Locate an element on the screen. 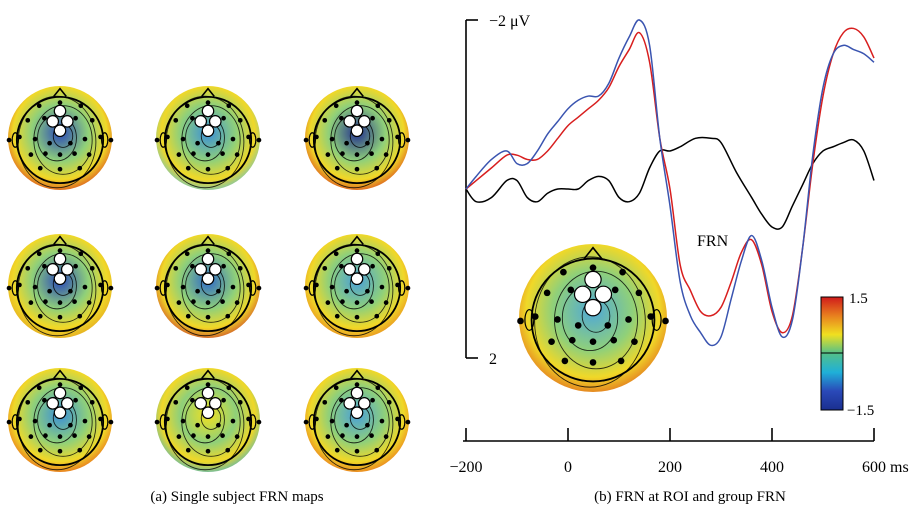  group-topo-map is located at coordinates (593, 318).